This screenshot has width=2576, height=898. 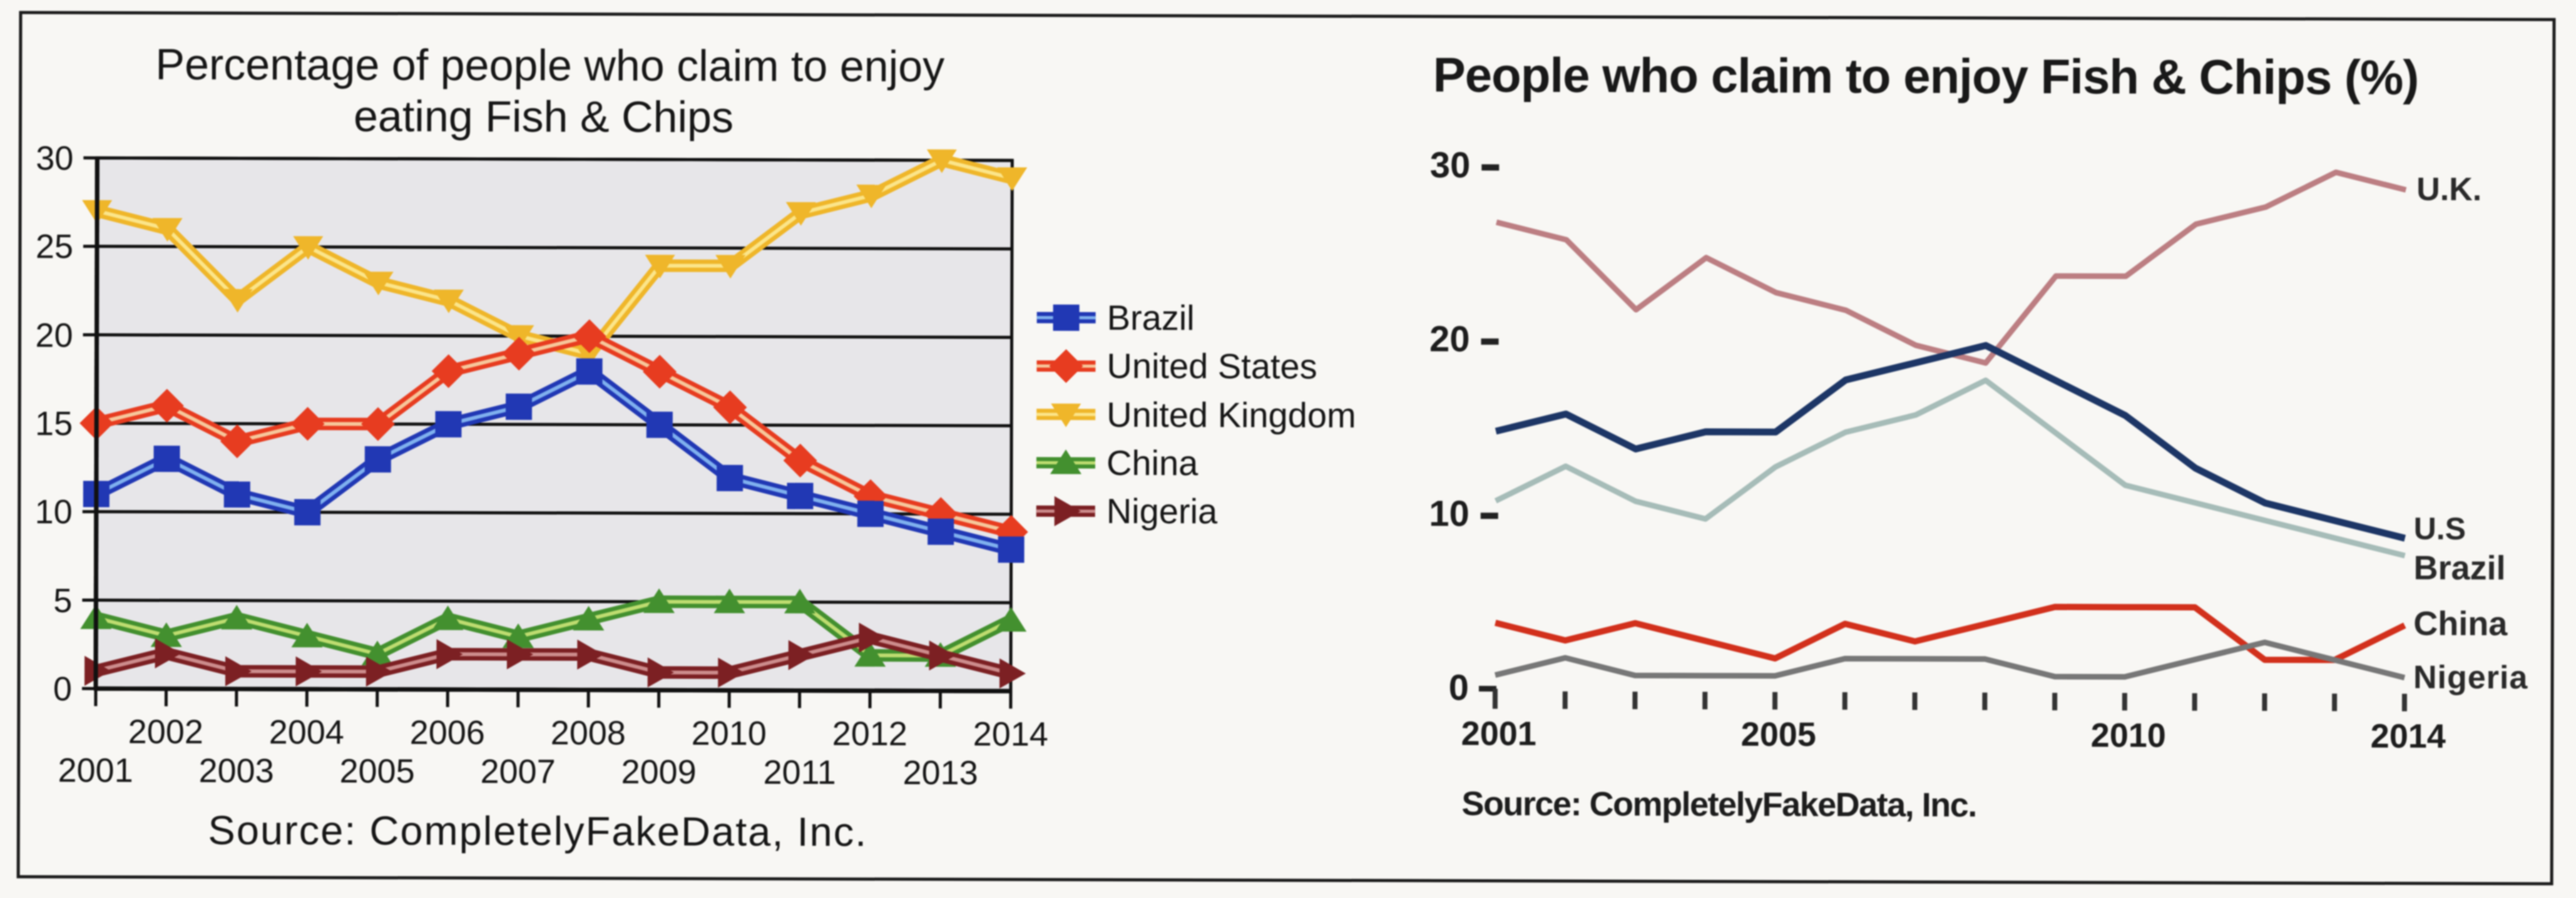 What do you see at coordinates (2440, 528) in the screenshot?
I see `svg-text: U.S` at bounding box center [2440, 528].